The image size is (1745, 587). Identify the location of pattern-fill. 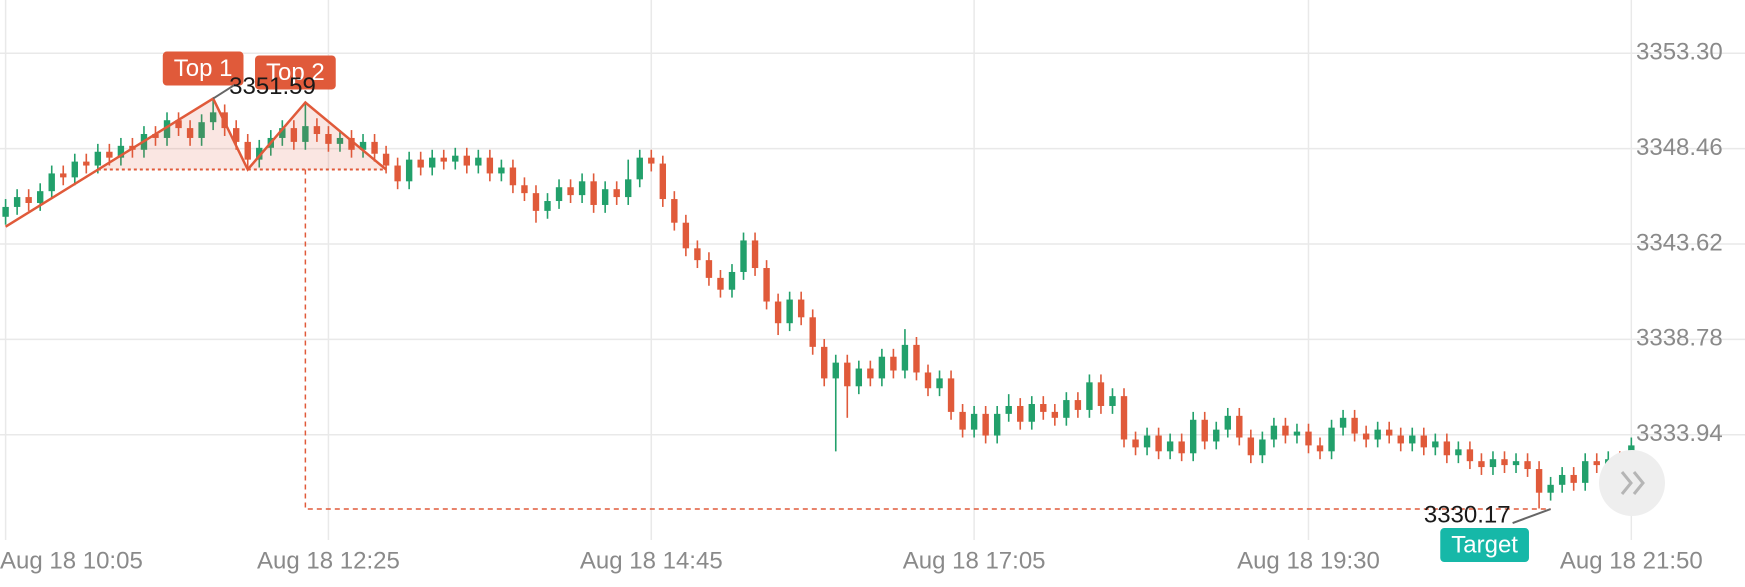
(242, 134).